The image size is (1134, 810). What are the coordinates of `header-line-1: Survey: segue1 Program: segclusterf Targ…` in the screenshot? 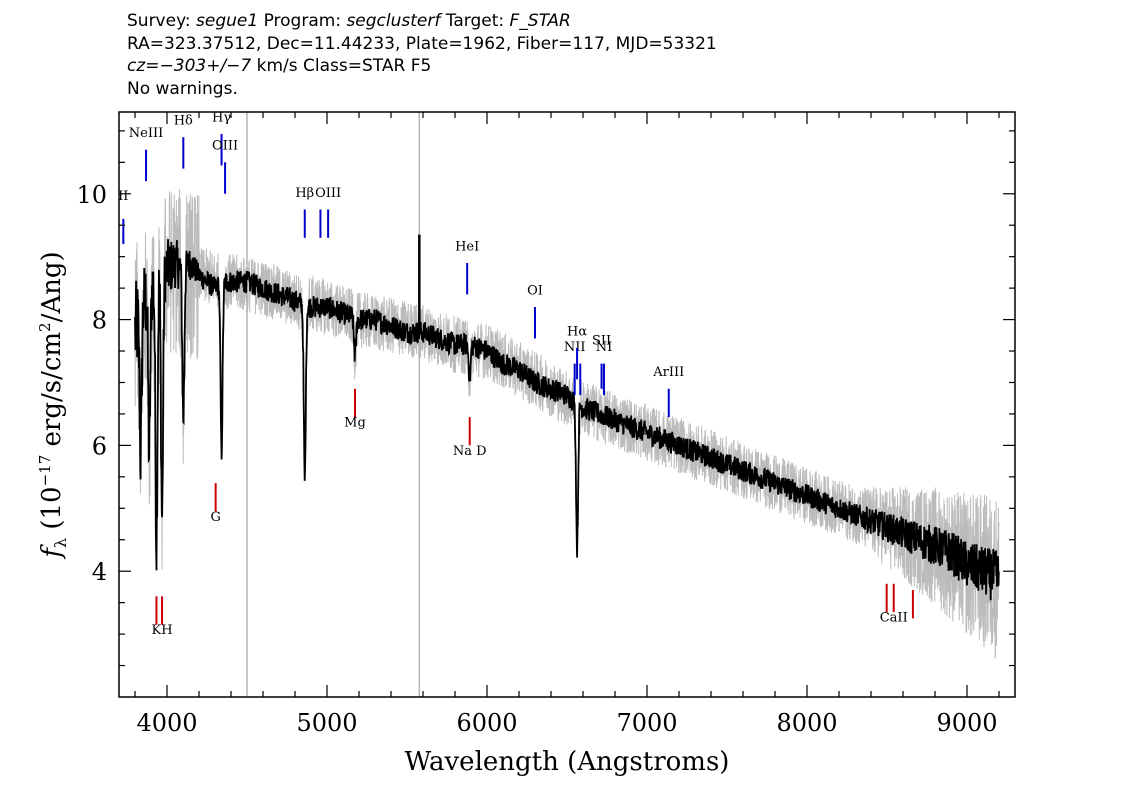 It's located at (422, 21).